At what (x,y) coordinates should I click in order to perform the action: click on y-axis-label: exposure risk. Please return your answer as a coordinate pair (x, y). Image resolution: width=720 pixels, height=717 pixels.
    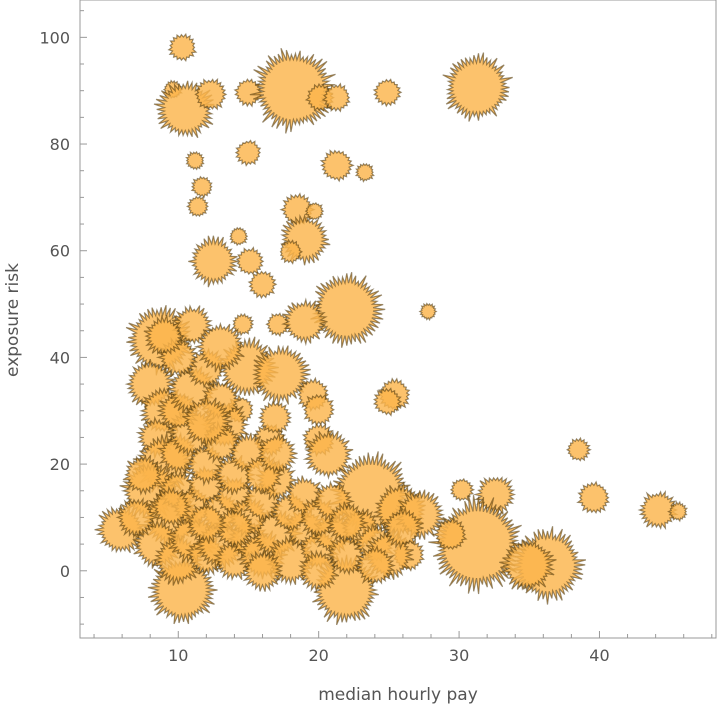
    Looking at the image, I should click on (13, 320).